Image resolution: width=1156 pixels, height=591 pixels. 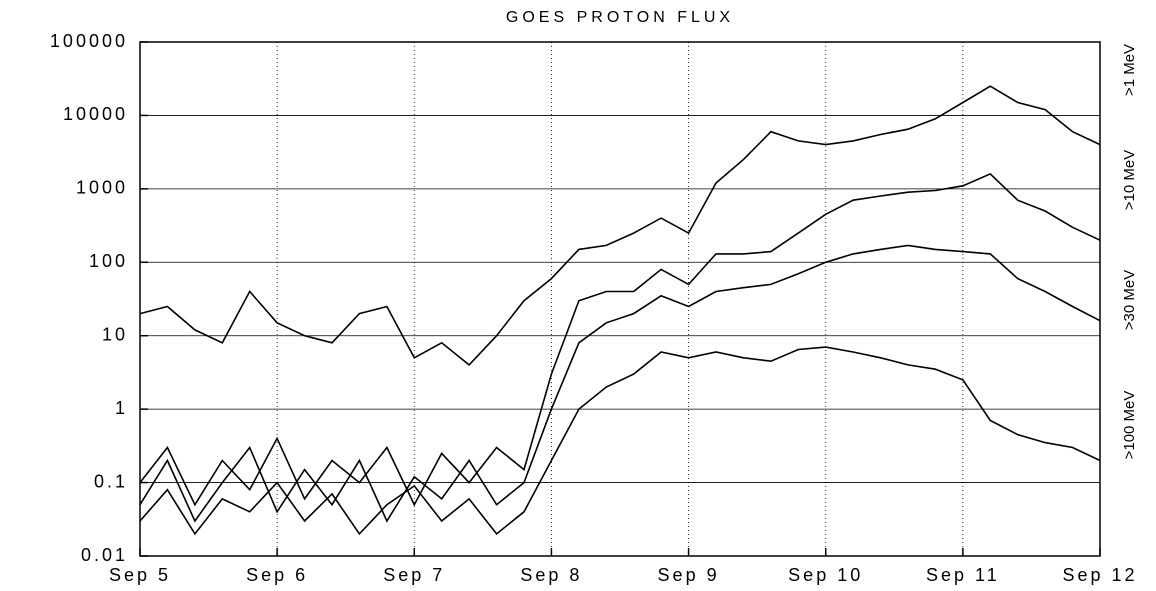 I want to click on series-label: >30 MeV, so click(x=1129, y=300).